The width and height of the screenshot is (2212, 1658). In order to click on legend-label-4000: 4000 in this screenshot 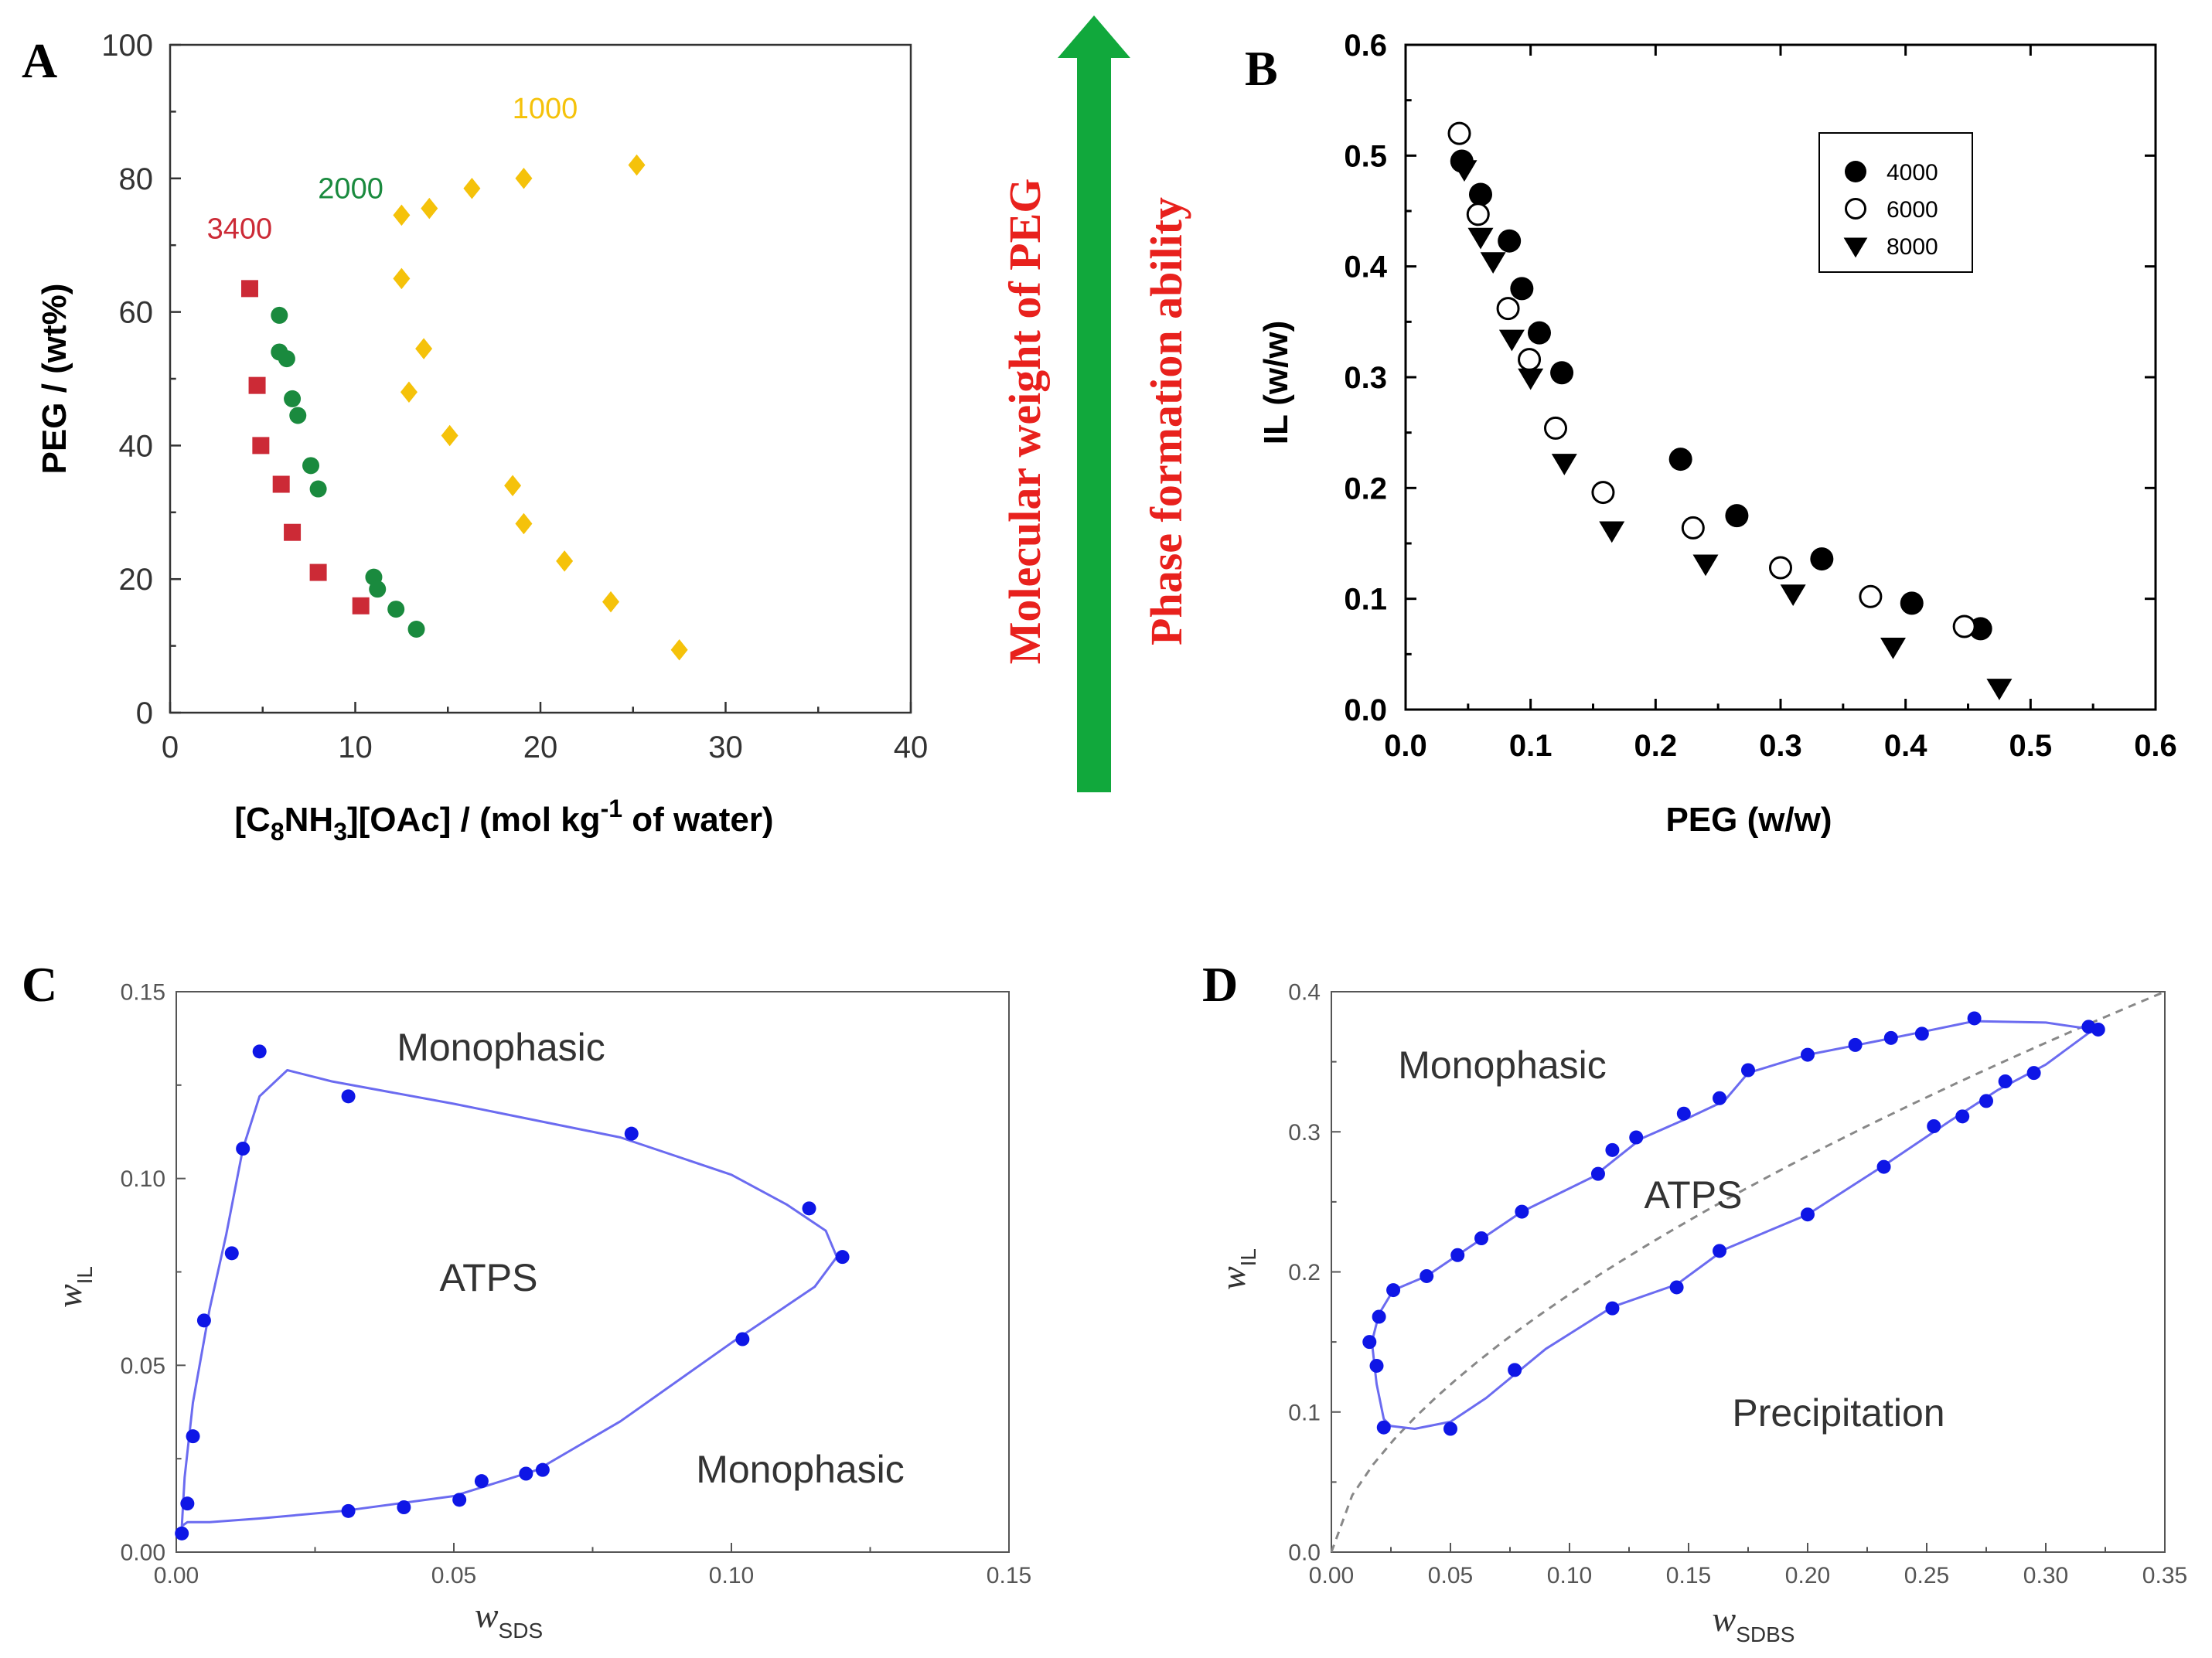, I will do `click(1912, 173)`.